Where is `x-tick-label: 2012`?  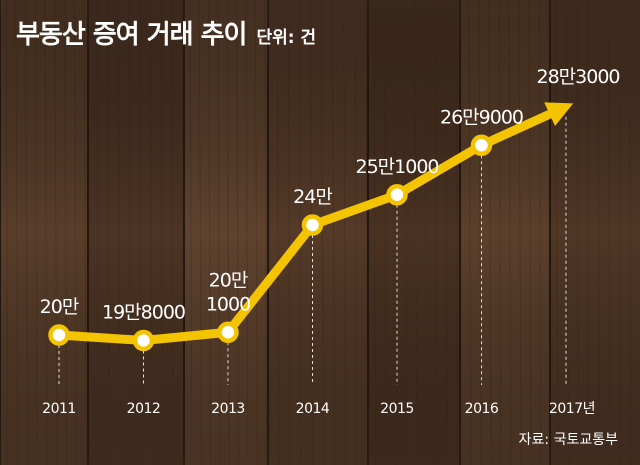
x-tick-label: 2012 is located at coordinates (144, 409).